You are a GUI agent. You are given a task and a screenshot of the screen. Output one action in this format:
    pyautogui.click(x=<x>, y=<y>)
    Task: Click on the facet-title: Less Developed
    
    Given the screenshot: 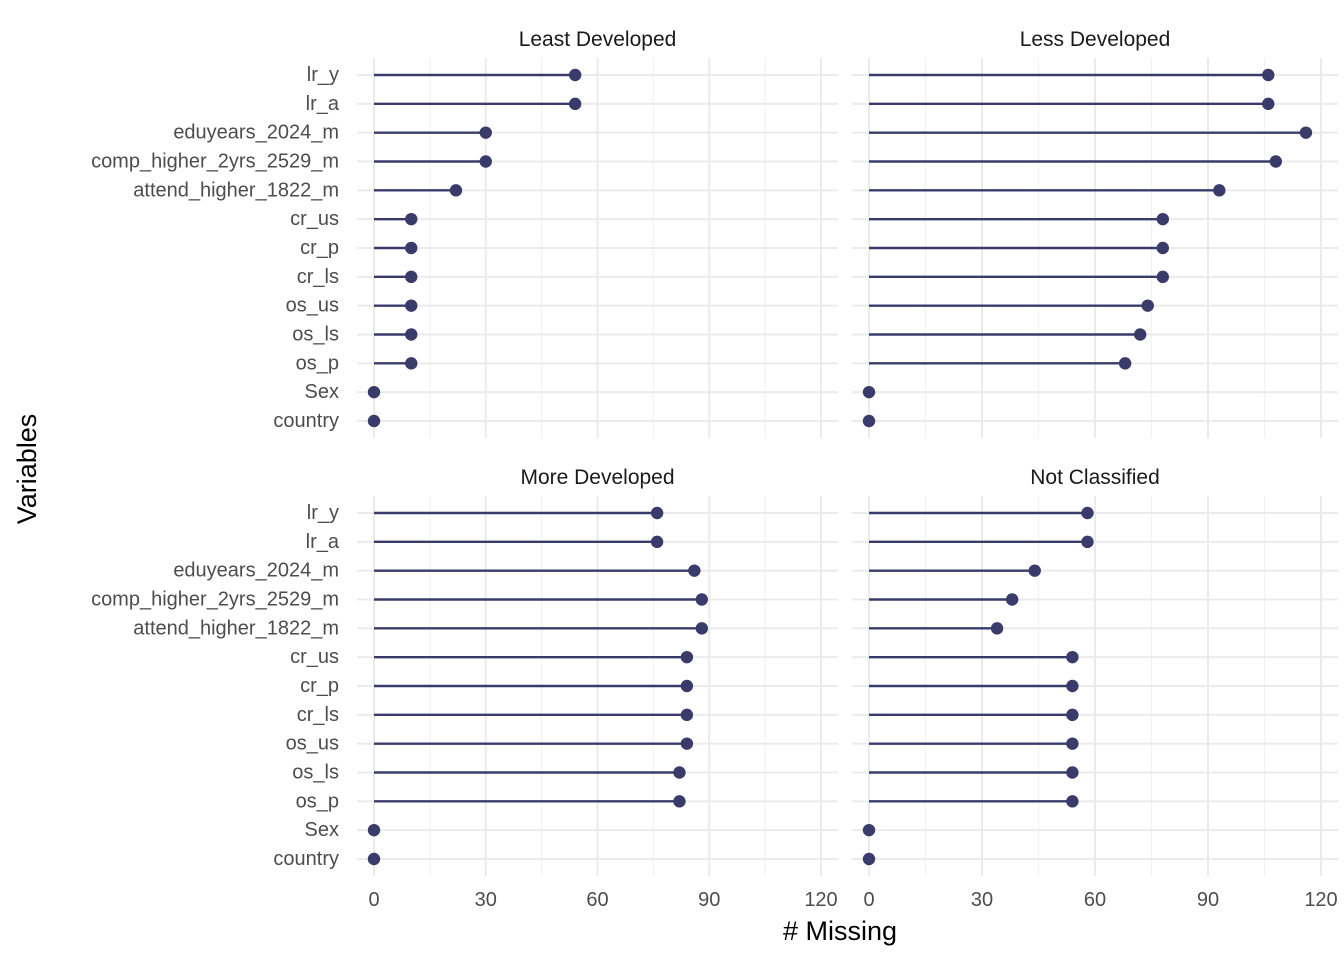 What is the action you would take?
    pyautogui.click(x=1095, y=39)
    